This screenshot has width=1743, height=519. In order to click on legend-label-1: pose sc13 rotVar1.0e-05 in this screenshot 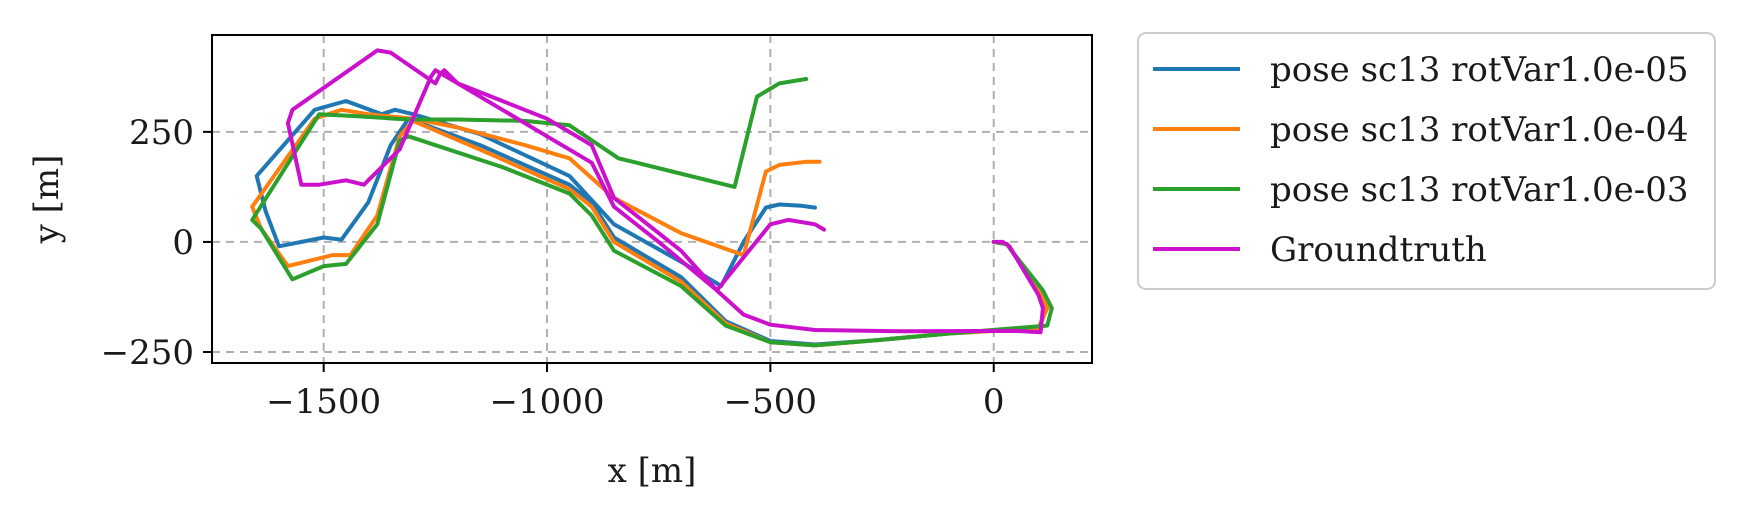, I will do `click(1479, 70)`.